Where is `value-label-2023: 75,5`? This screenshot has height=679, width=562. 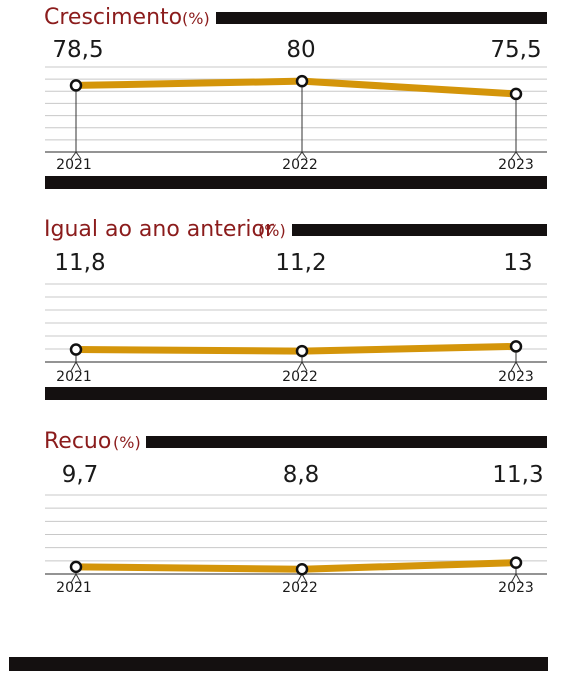
value-label-2023: 75,5 is located at coordinates (515, 50).